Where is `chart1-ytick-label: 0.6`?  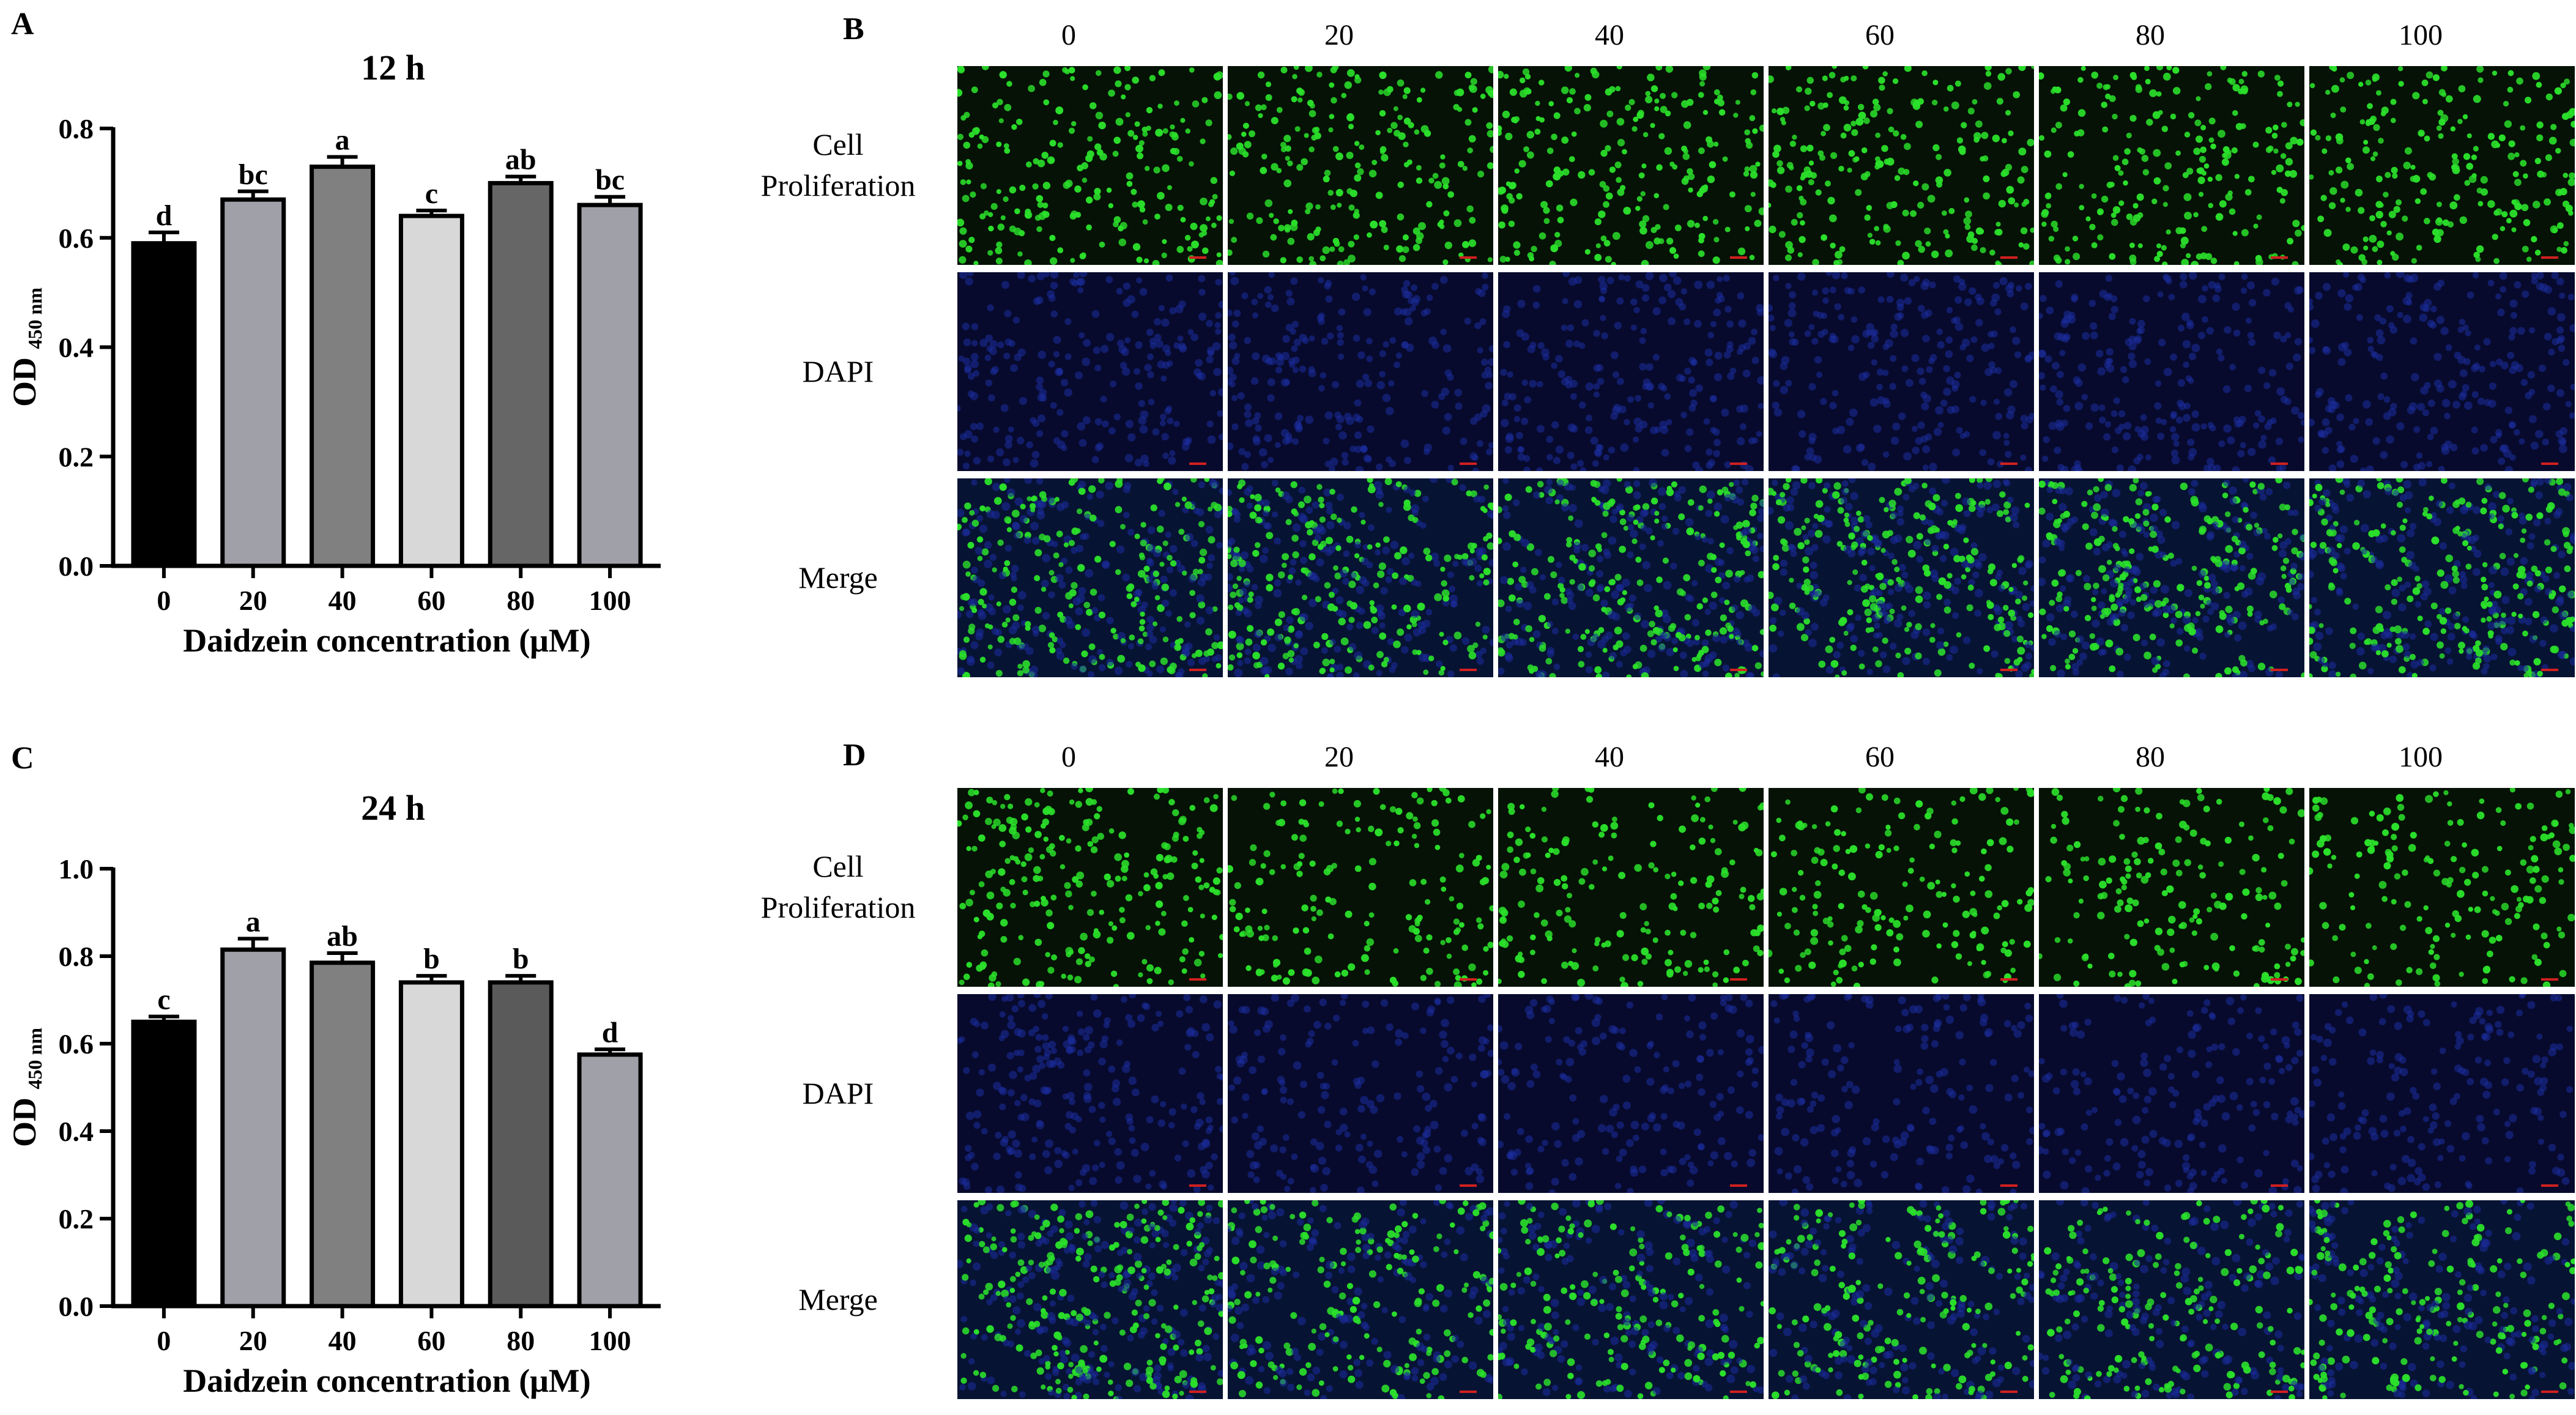
chart1-ytick-label: 0.6 is located at coordinates (76, 1044).